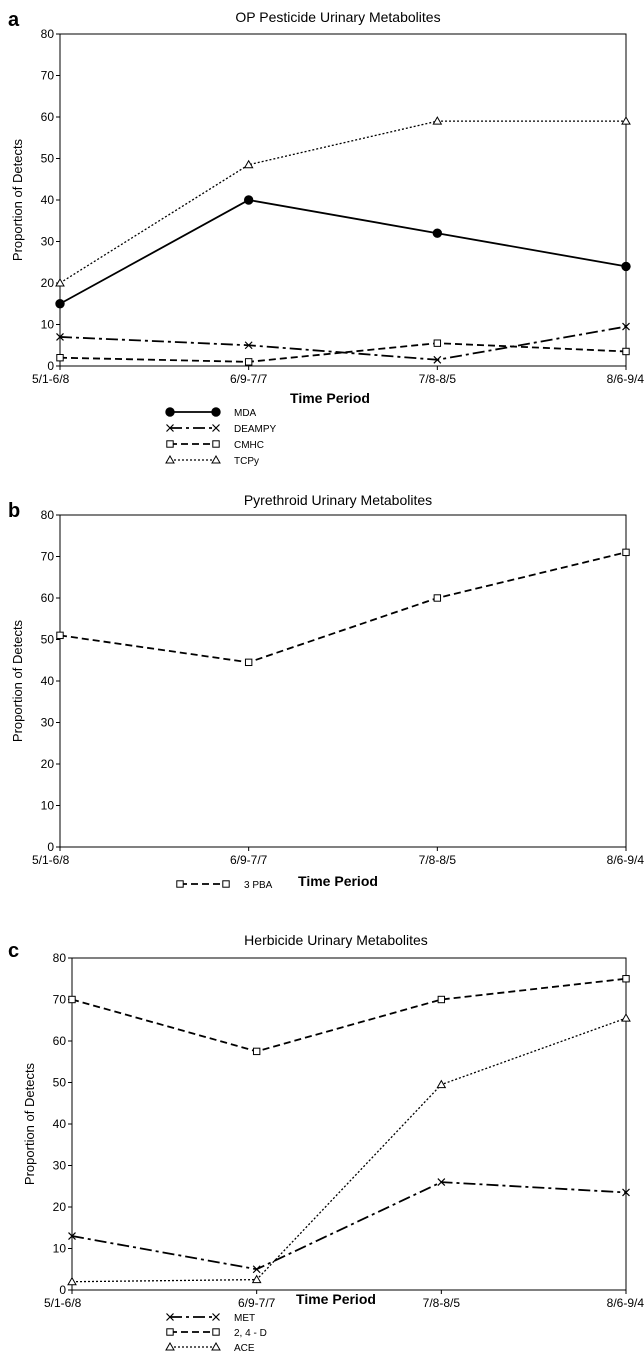 The image size is (644, 1358). I want to click on panel-label: b, so click(14, 511).